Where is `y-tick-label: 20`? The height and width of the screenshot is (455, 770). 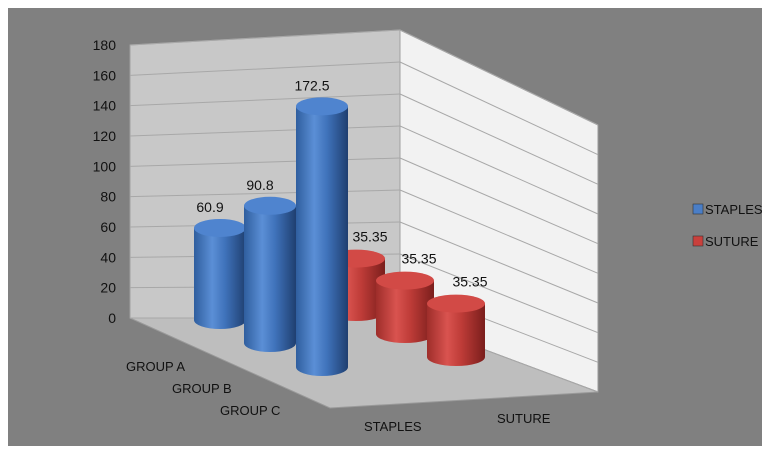
y-tick-label: 20 is located at coordinates (108, 288).